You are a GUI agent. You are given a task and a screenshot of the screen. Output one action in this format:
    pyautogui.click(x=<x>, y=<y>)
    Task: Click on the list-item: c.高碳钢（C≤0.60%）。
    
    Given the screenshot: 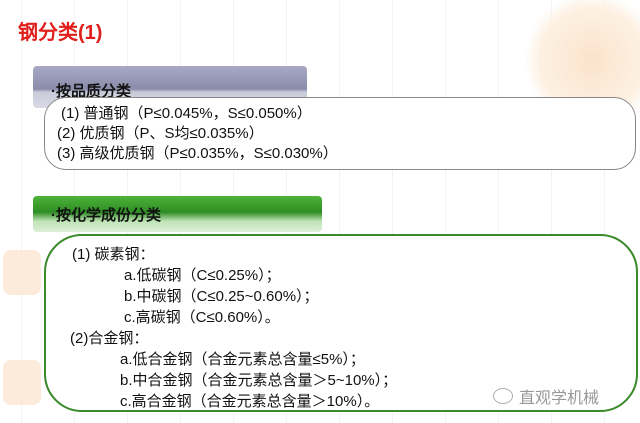 What is the action you would take?
    pyautogui.click(x=202, y=317)
    